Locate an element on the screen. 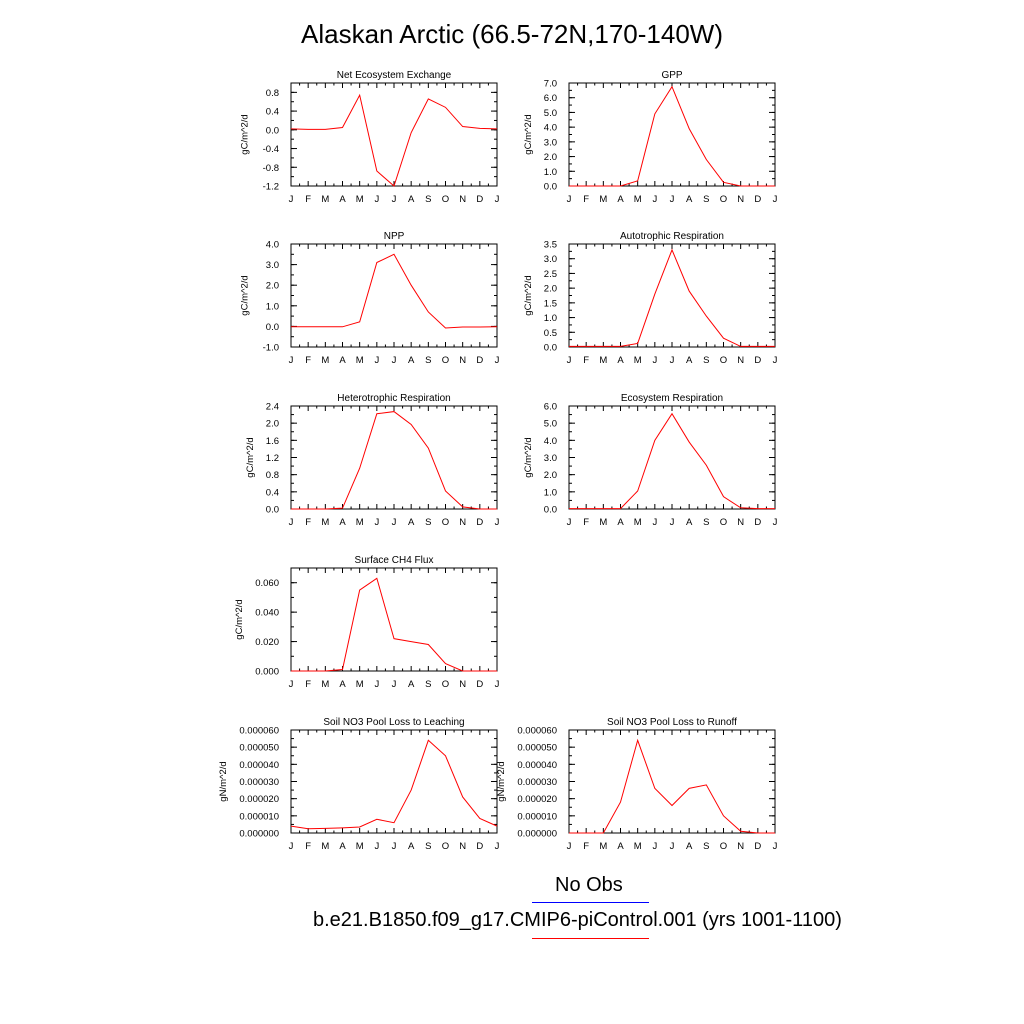  y-tick-label: 1.2 is located at coordinates (272, 458).